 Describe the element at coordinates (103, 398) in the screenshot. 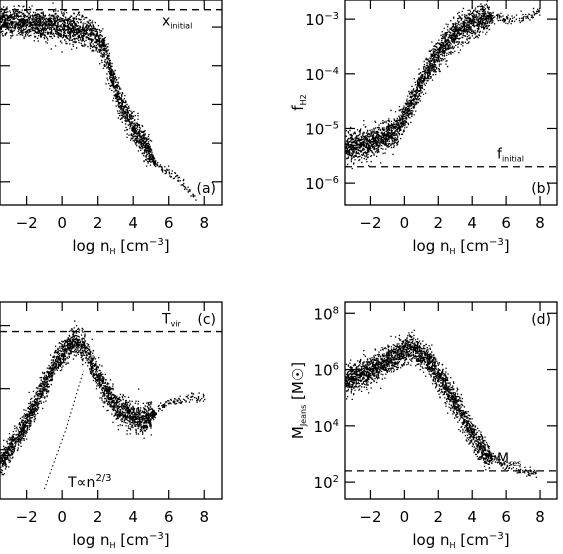

I see `scatter-points-c` at that location.